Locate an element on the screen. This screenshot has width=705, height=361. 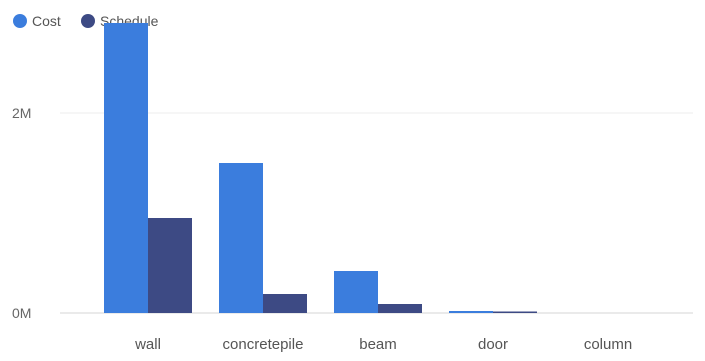
x-category-label: wall is located at coordinates (147, 344).